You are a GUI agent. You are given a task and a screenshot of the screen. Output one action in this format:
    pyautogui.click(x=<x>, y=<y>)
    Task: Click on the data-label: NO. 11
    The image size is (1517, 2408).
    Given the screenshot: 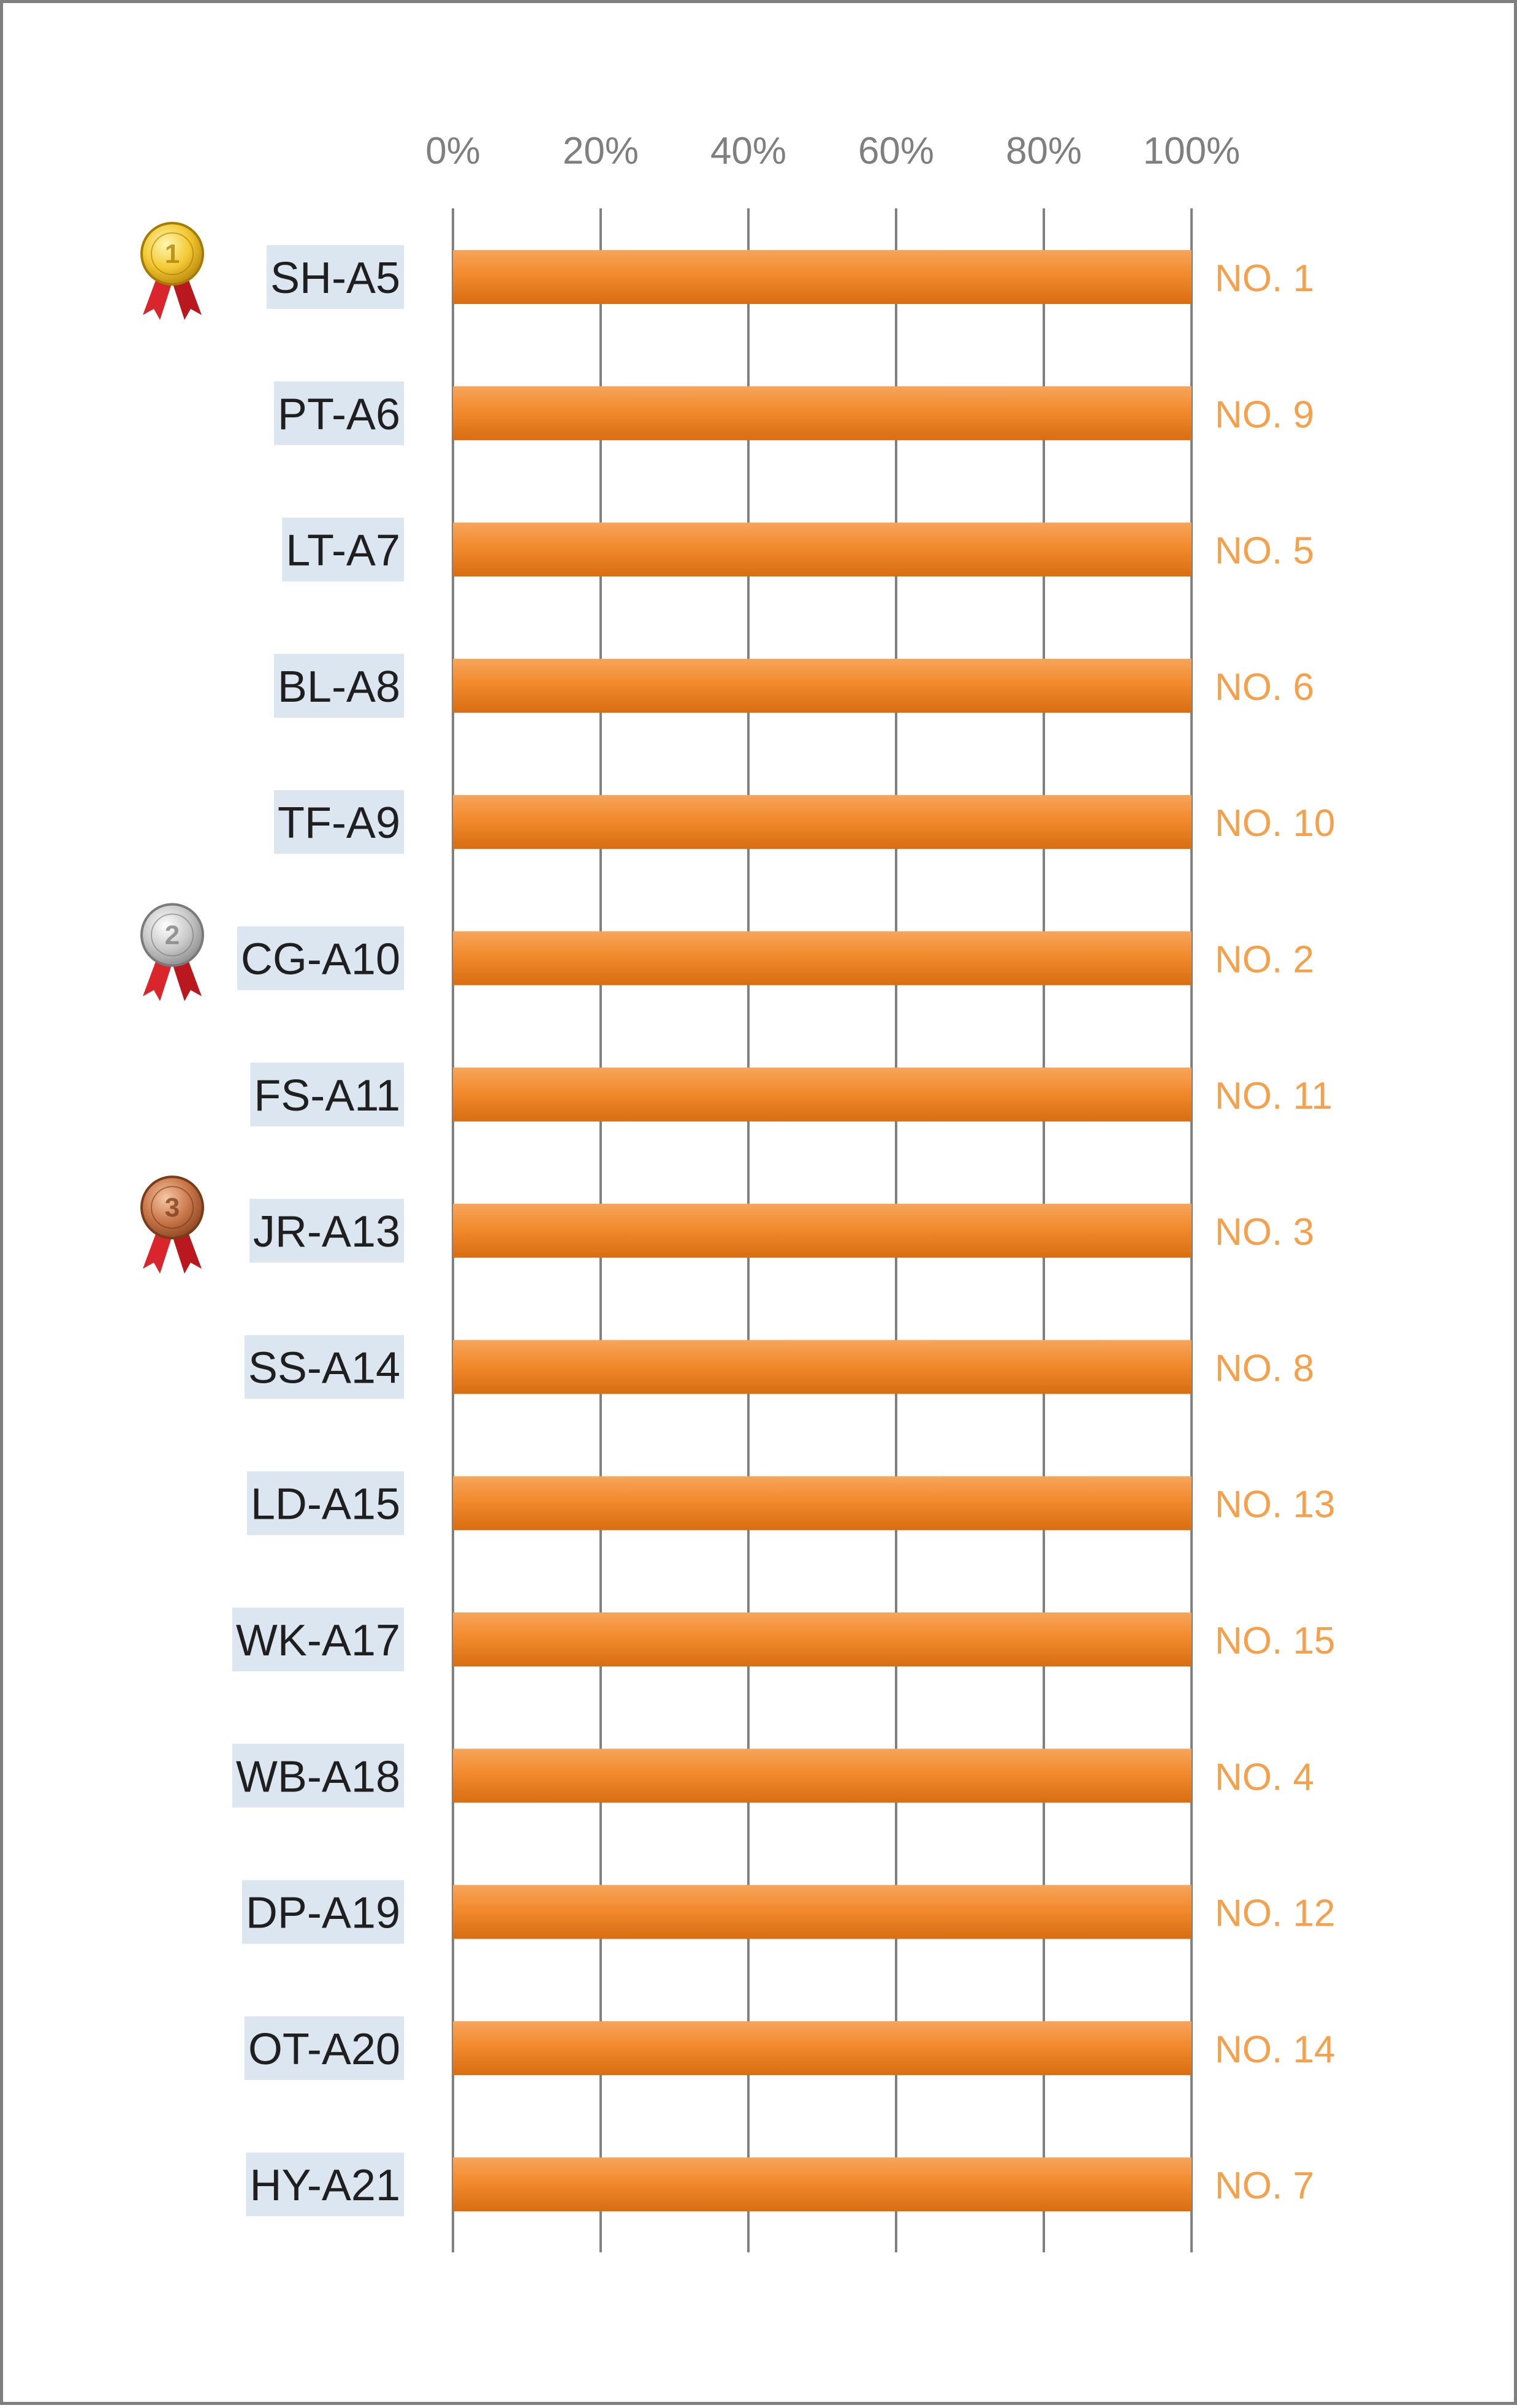 What is the action you would take?
    pyautogui.click(x=1274, y=1096)
    